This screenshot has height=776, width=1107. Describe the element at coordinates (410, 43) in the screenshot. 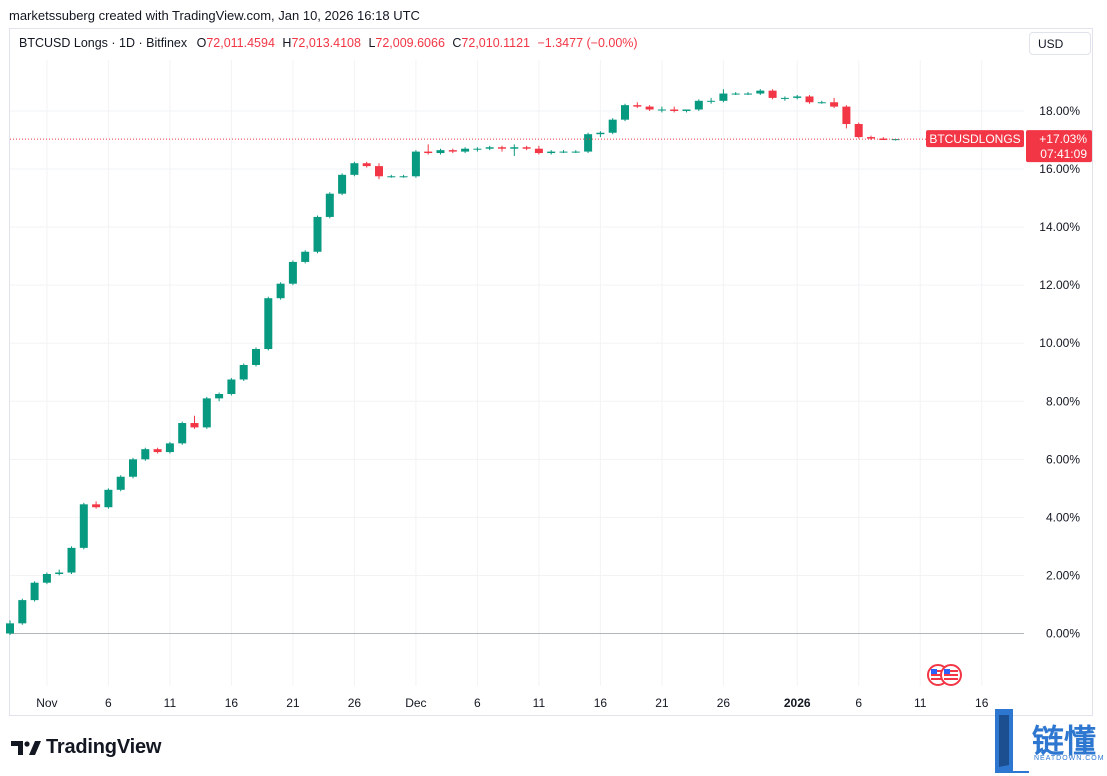

I see `low-value: 72,009.6066` at that location.